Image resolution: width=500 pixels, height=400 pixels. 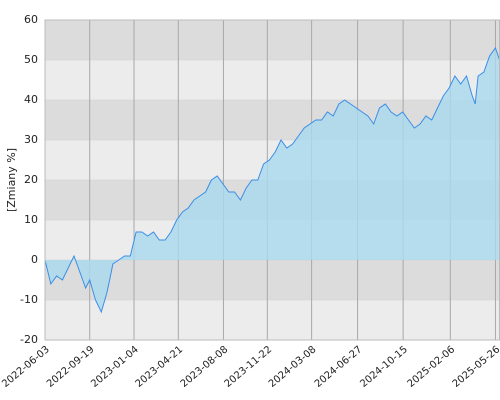 I want to click on x-tick-label: 2022-09-19, so click(x=71, y=367).